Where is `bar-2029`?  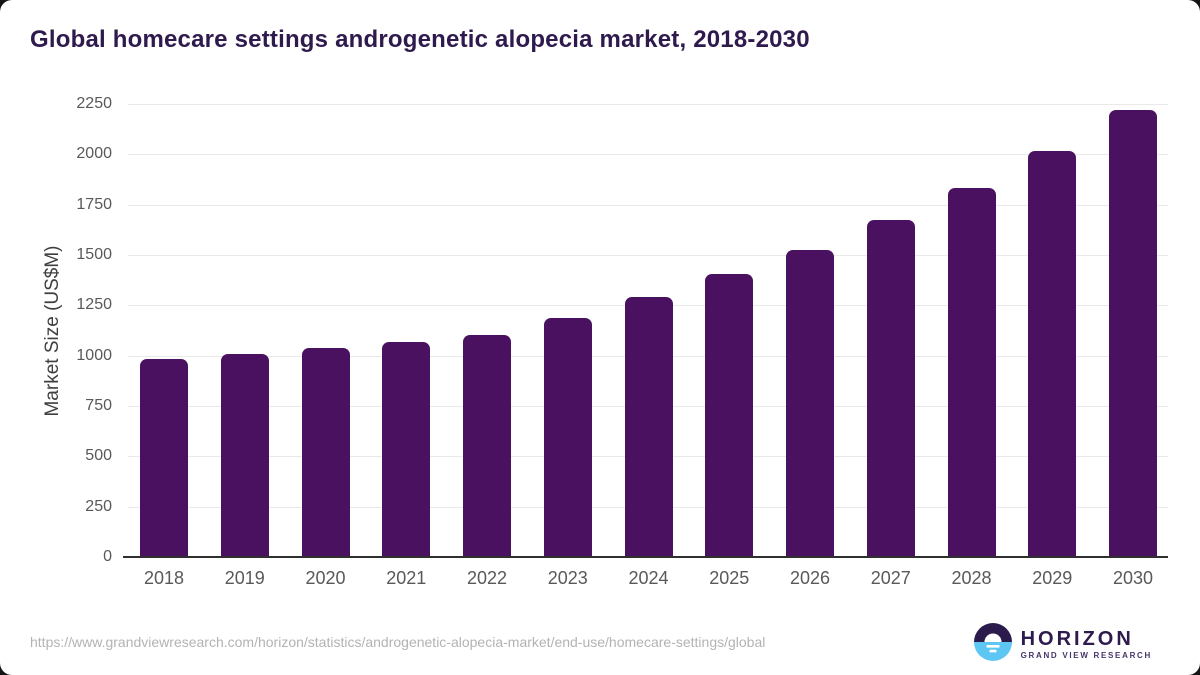 bar-2029 is located at coordinates (1052, 353).